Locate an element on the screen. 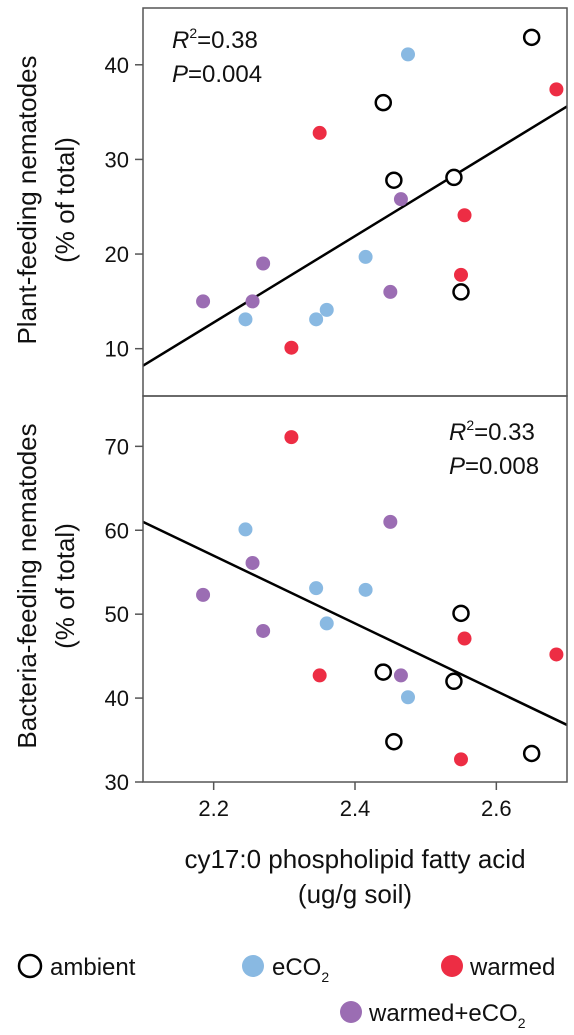 This screenshot has width=574, height=1035. top-y-tick-label: 40 is located at coordinates (117, 65).